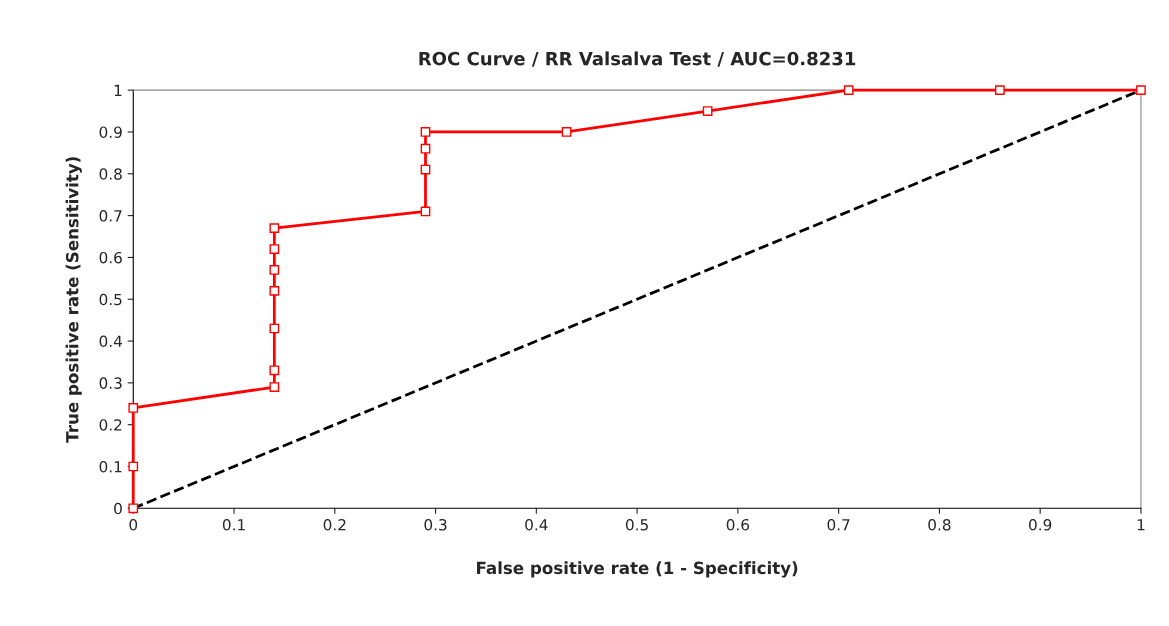  What do you see at coordinates (536, 525) in the screenshot?
I see `x-tick-label: 0.4` at bounding box center [536, 525].